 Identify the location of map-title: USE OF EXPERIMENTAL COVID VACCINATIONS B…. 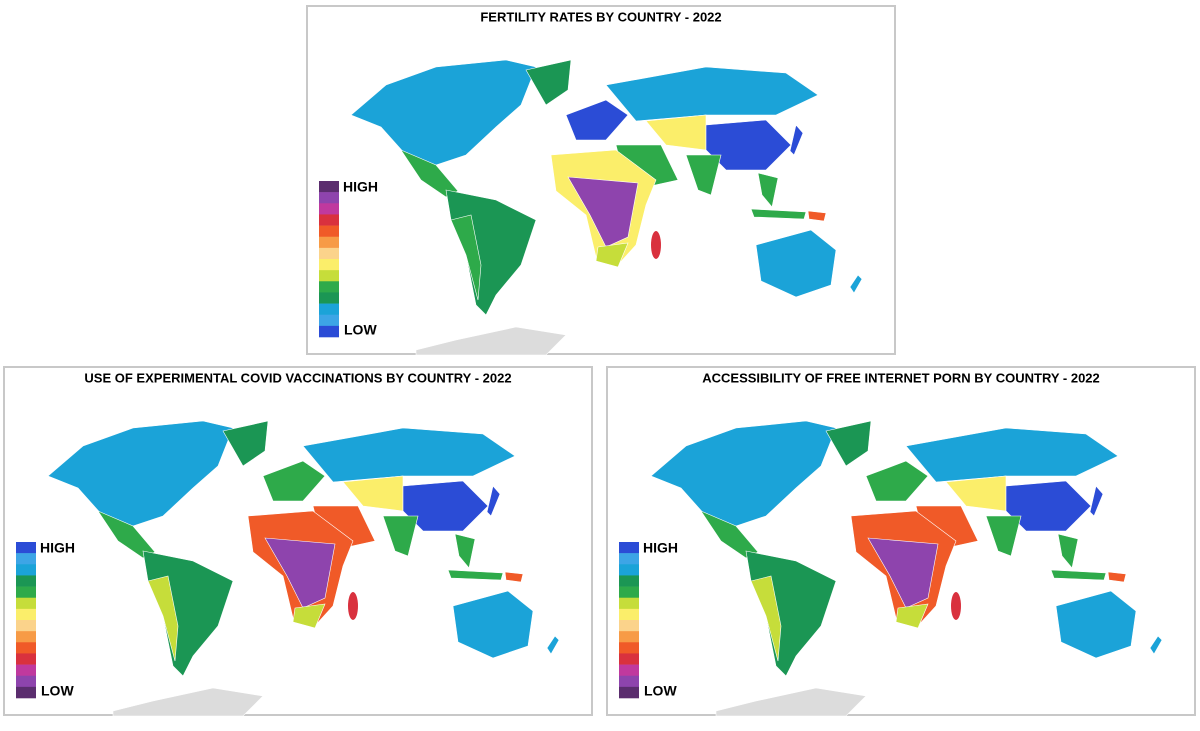
(297, 377).